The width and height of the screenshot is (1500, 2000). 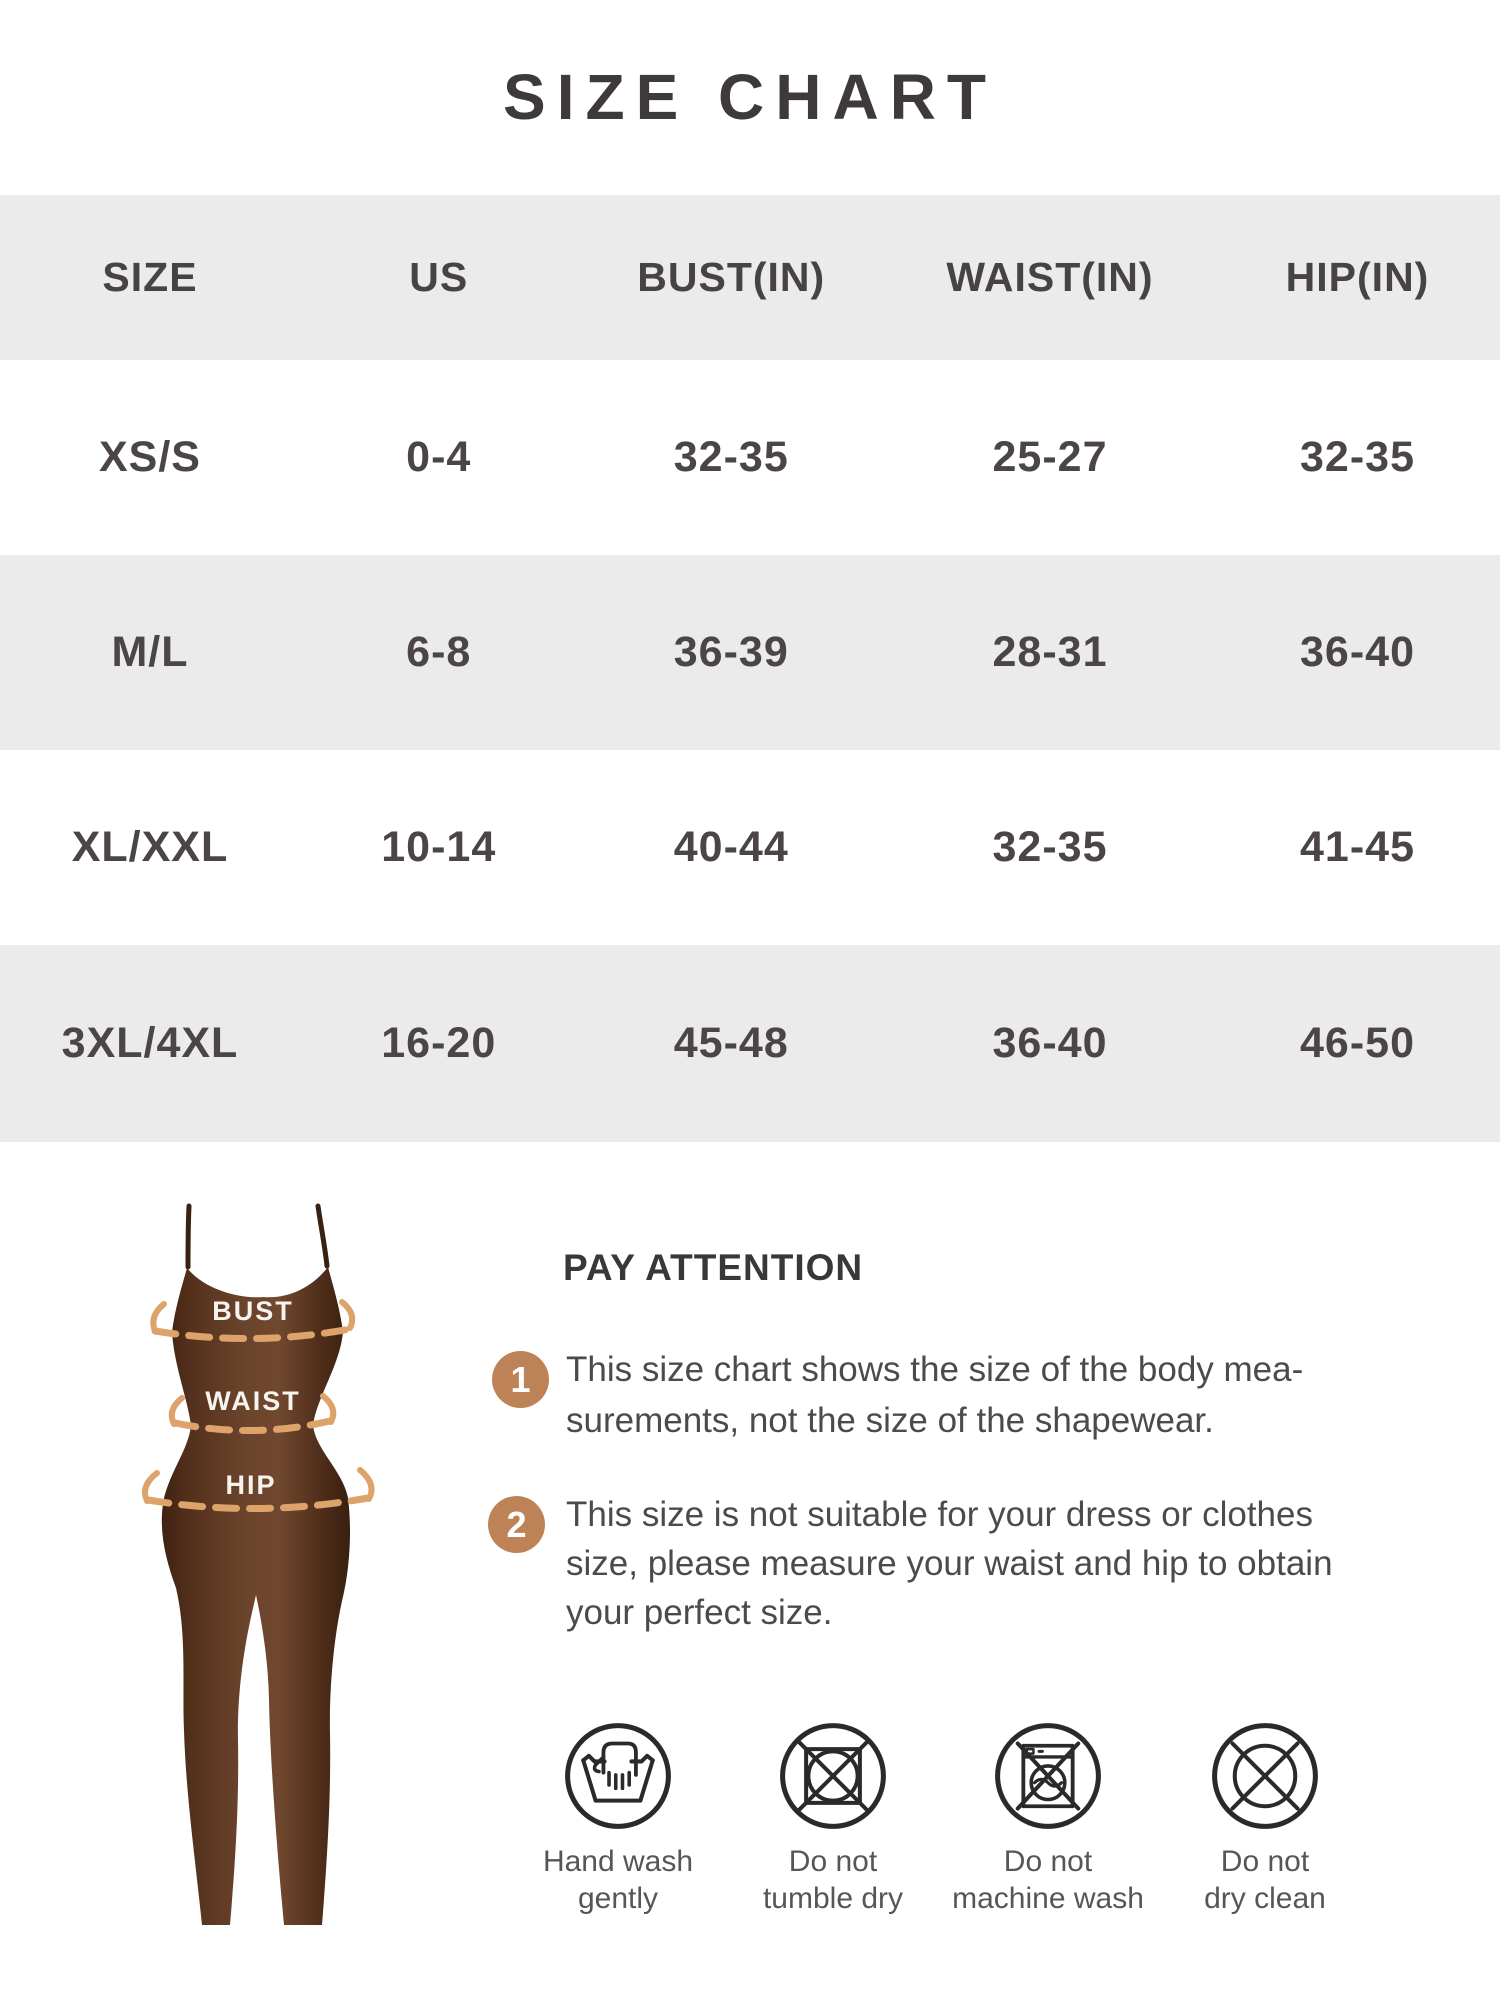 I want to click on cell-bust: 36-39, so click(x=731, y=652).